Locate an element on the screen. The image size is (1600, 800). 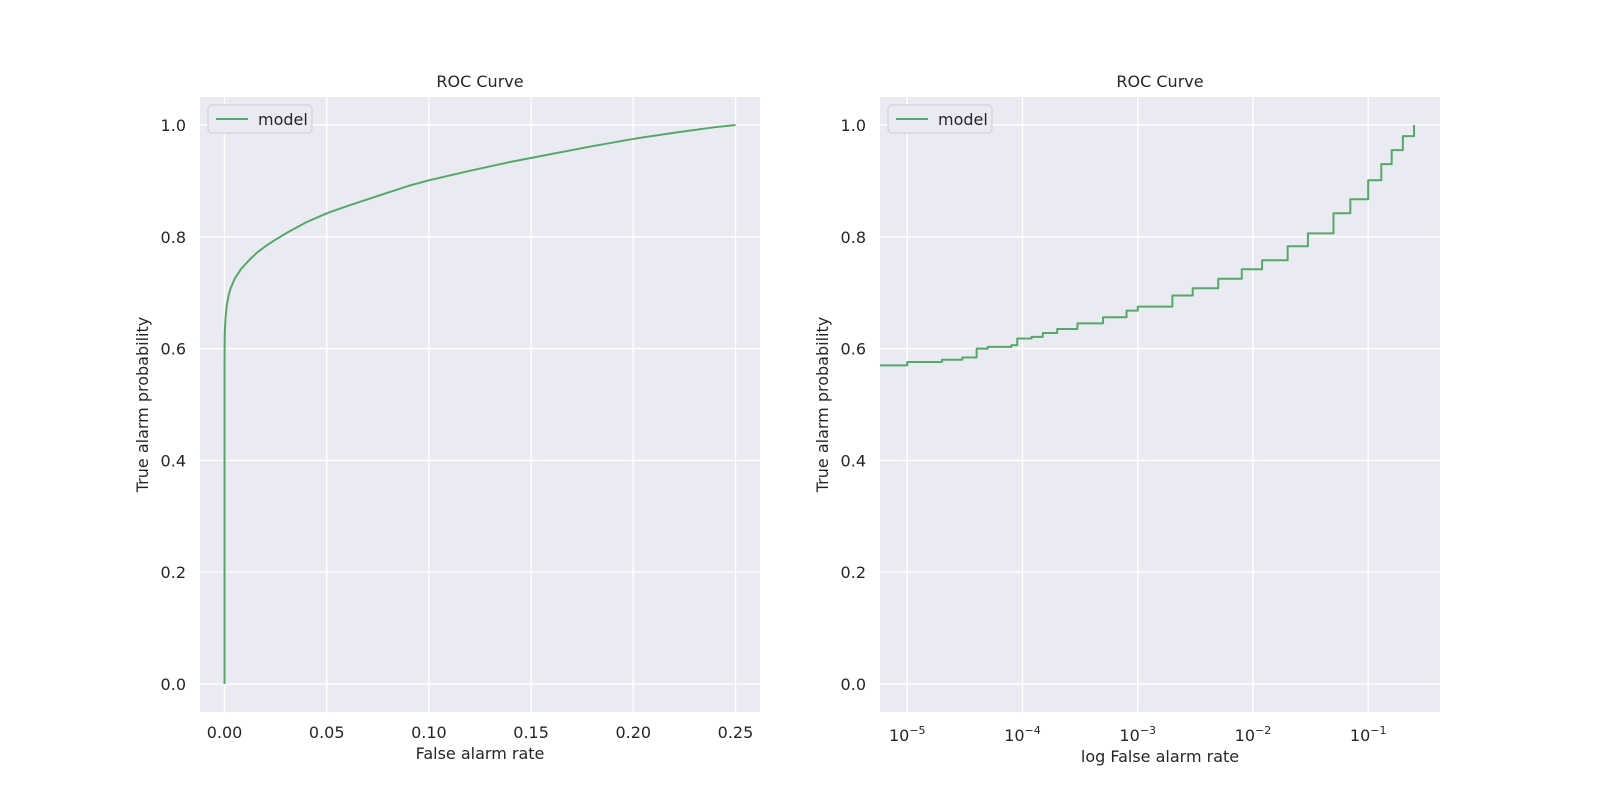
x-tick-label: 10⁻² is located at coordinates (1253, 734).